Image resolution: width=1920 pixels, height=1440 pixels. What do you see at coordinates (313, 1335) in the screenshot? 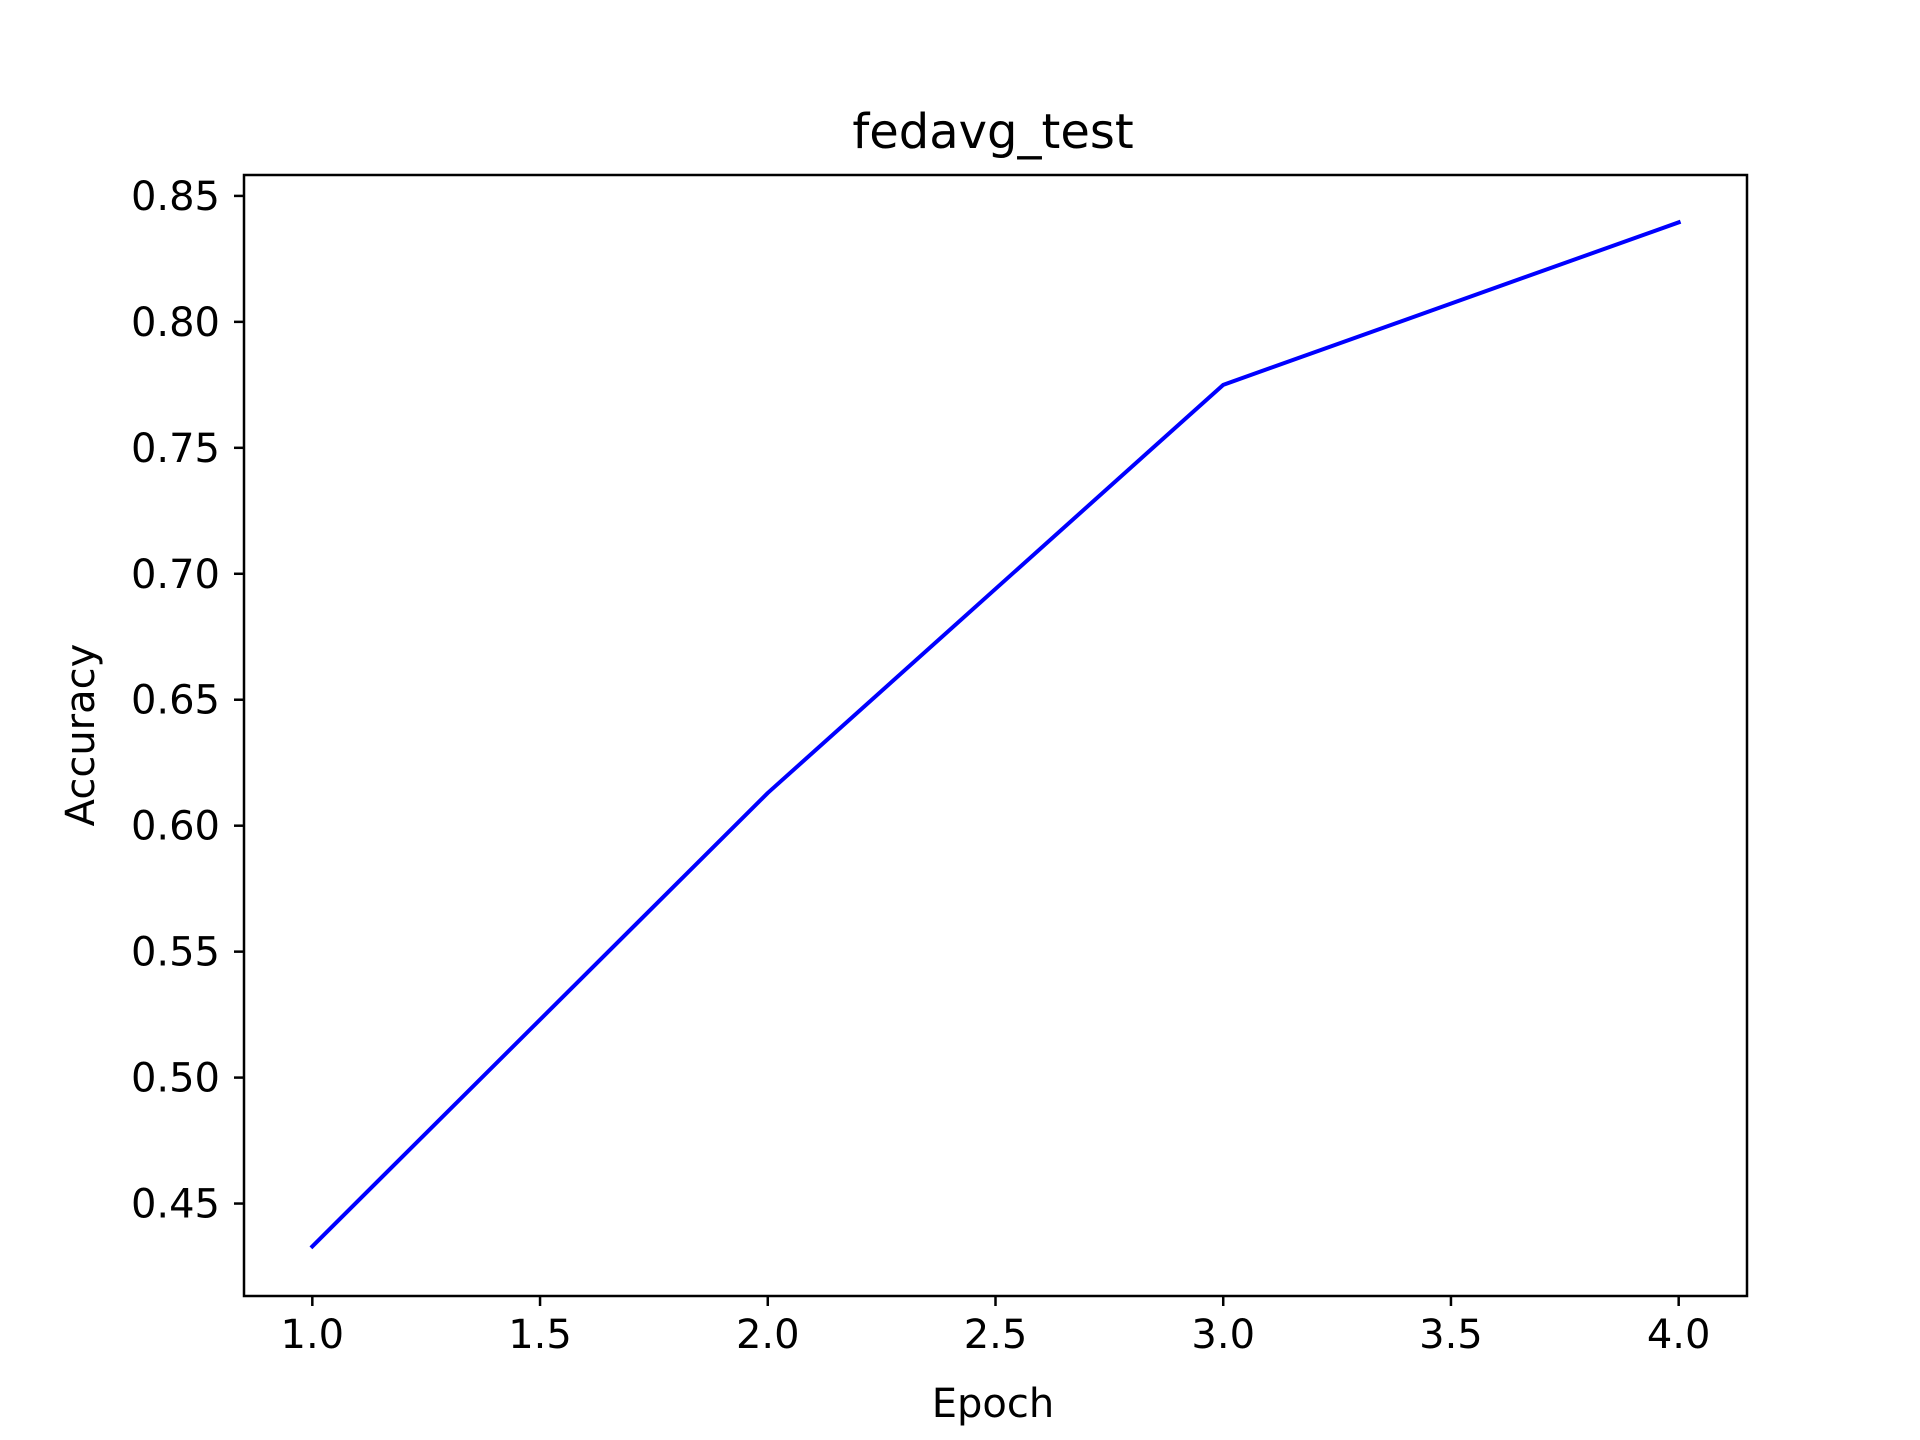
I see `x-tick-label: 1.0` at bounding box center [313, 1335].